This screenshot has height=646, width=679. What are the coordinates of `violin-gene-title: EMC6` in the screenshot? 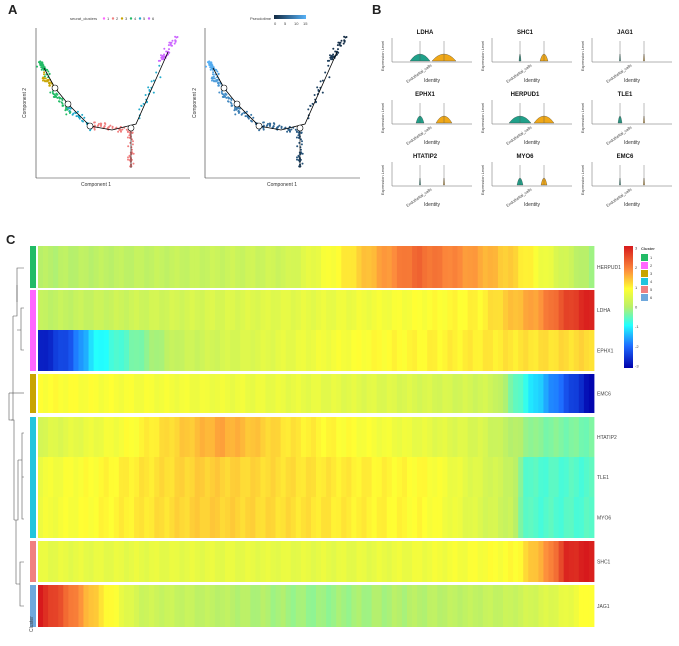 It's located at (625, 157).